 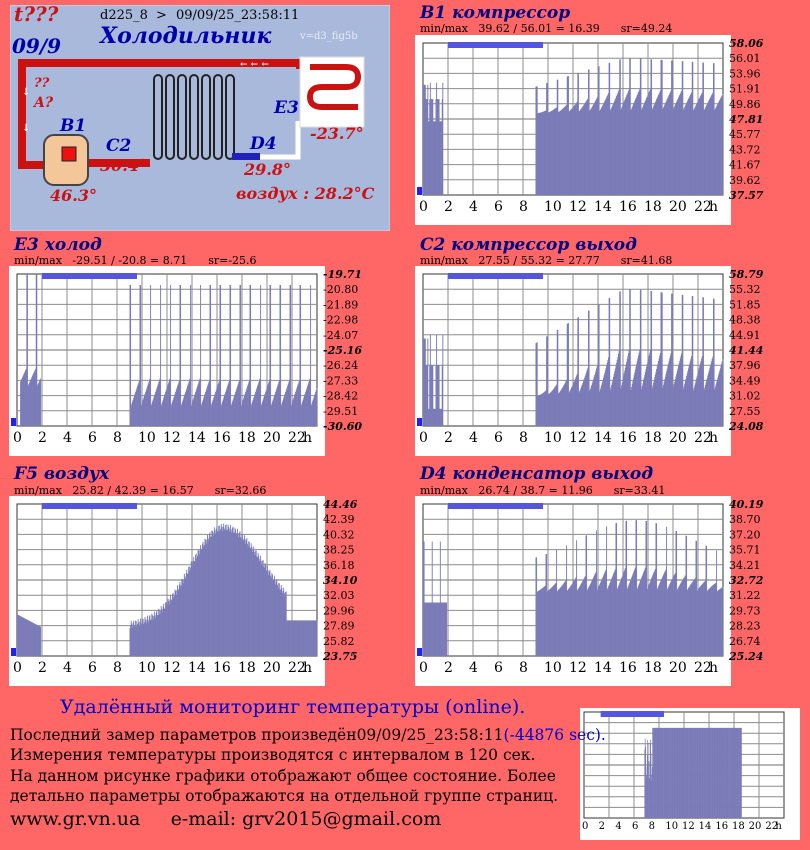 I want to click on chart-stats-b1: min/max 39.62 / 56.01 = 16.39 sr=49.24, so click(x=546, y=28).